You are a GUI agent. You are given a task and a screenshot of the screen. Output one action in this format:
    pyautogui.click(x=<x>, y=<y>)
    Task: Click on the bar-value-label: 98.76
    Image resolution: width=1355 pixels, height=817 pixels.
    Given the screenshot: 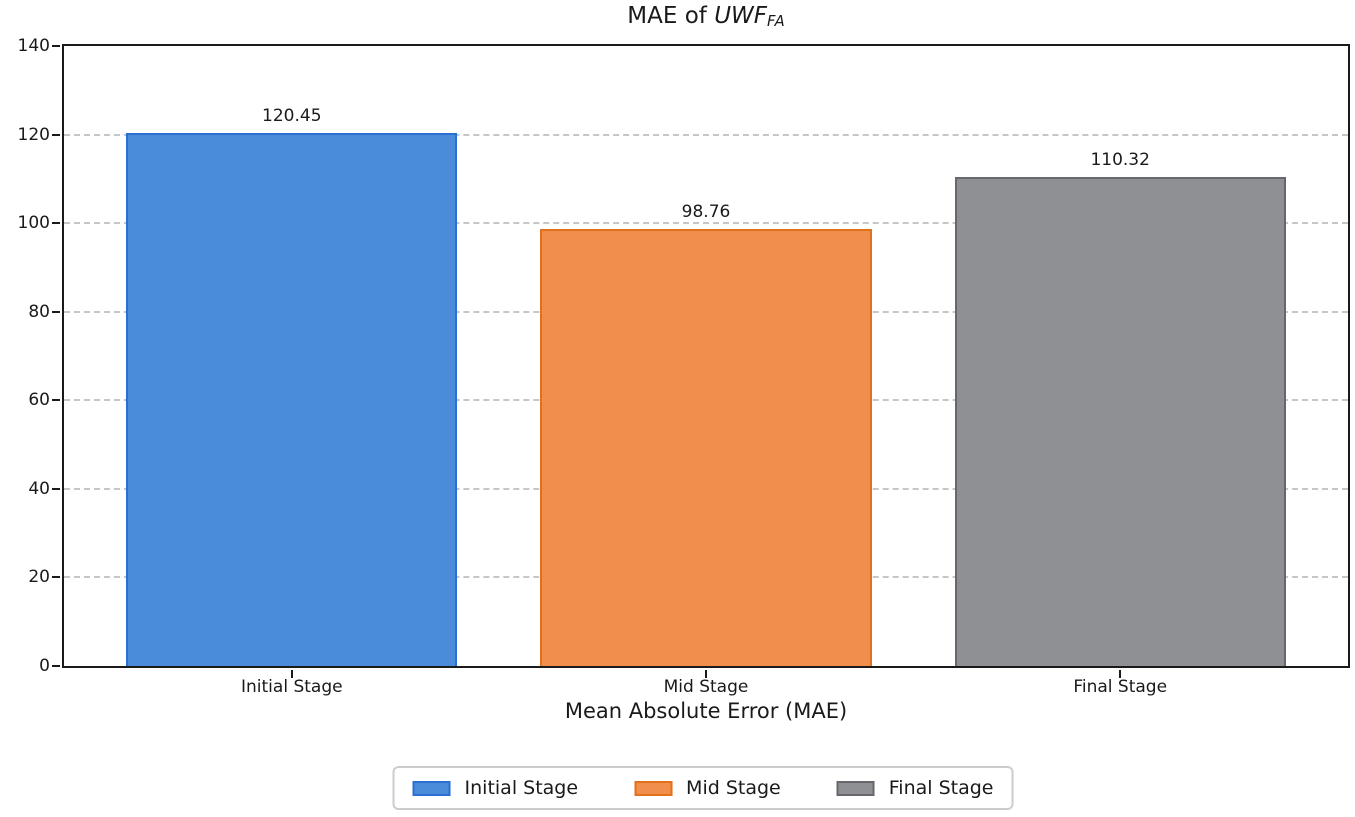 What is the action you would take?
    pyautogui.click(x=706, y=211)
    